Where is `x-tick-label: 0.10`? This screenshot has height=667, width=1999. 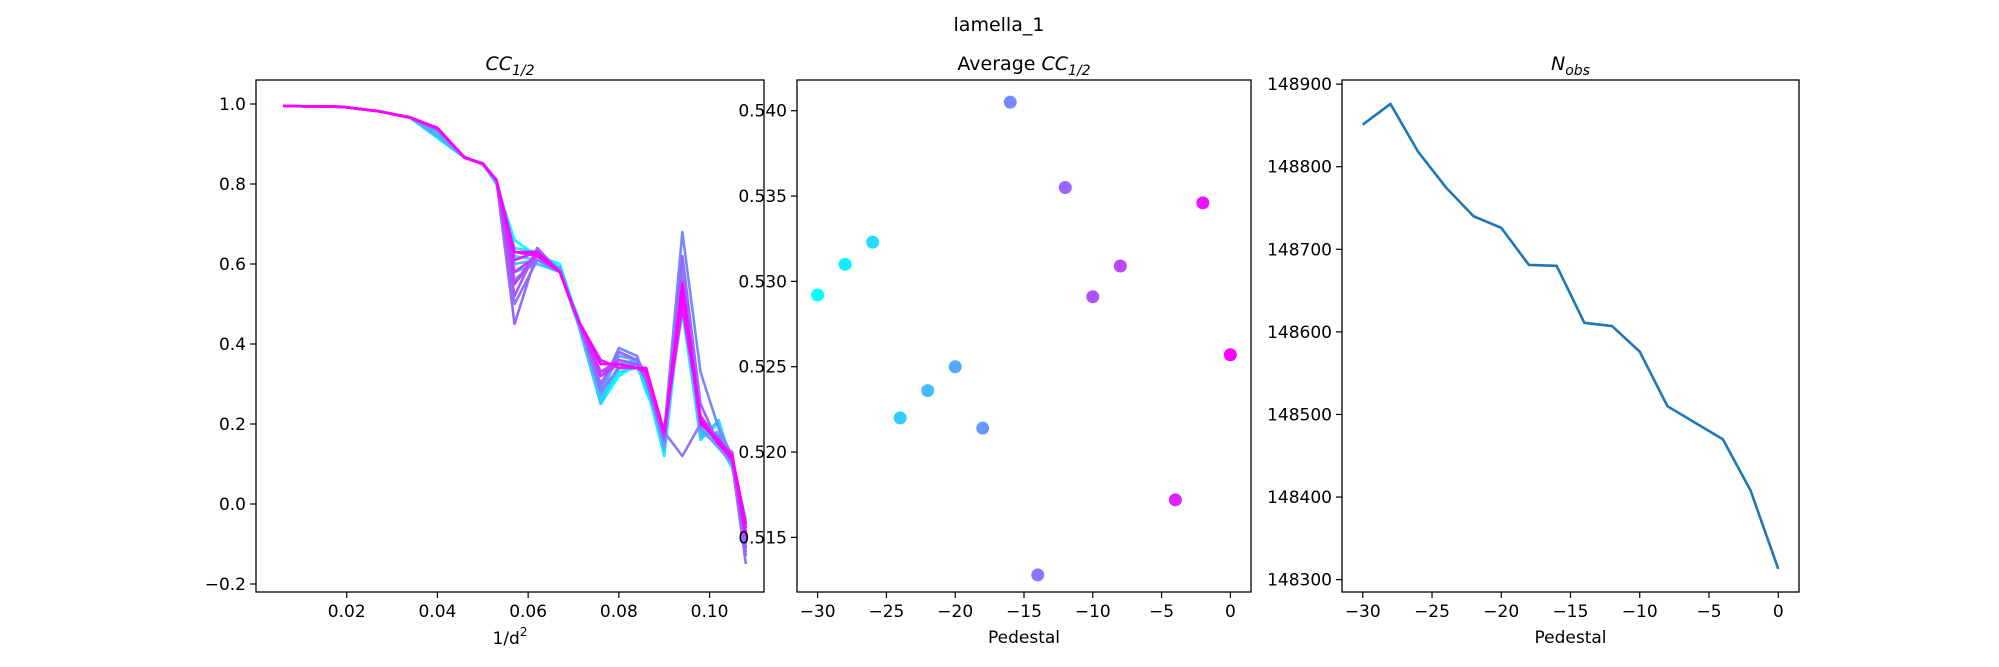 x-tick-label: 0.10 is located at coordinates (710, 612).